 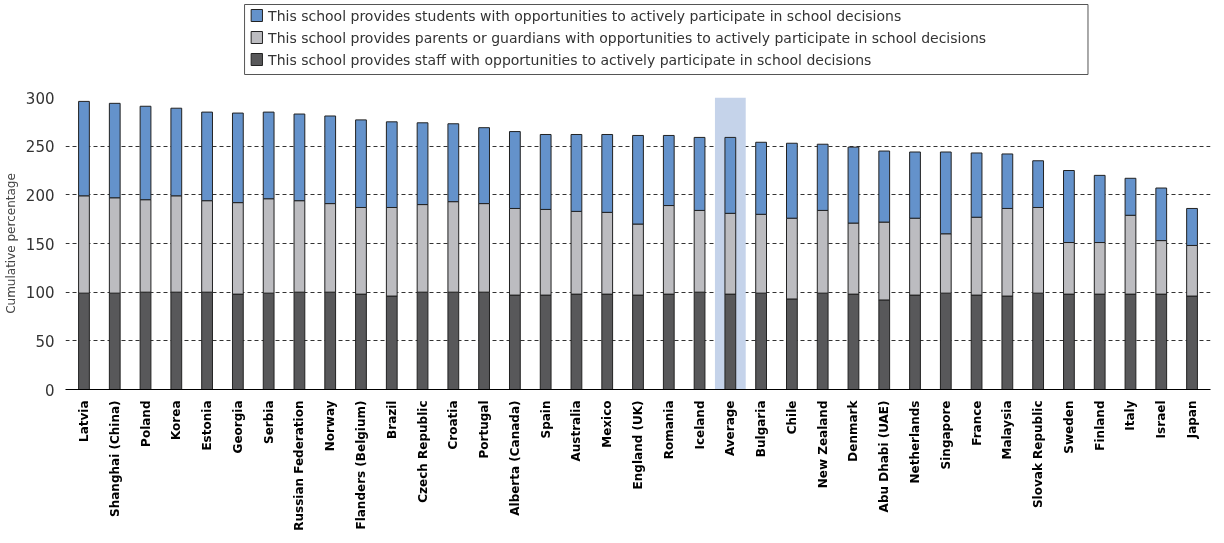 What do you see at coordinates (10, 243) in the screenshot?
I see `y-axis-title: Cumulative percentage` at bounding box center [10, 243].